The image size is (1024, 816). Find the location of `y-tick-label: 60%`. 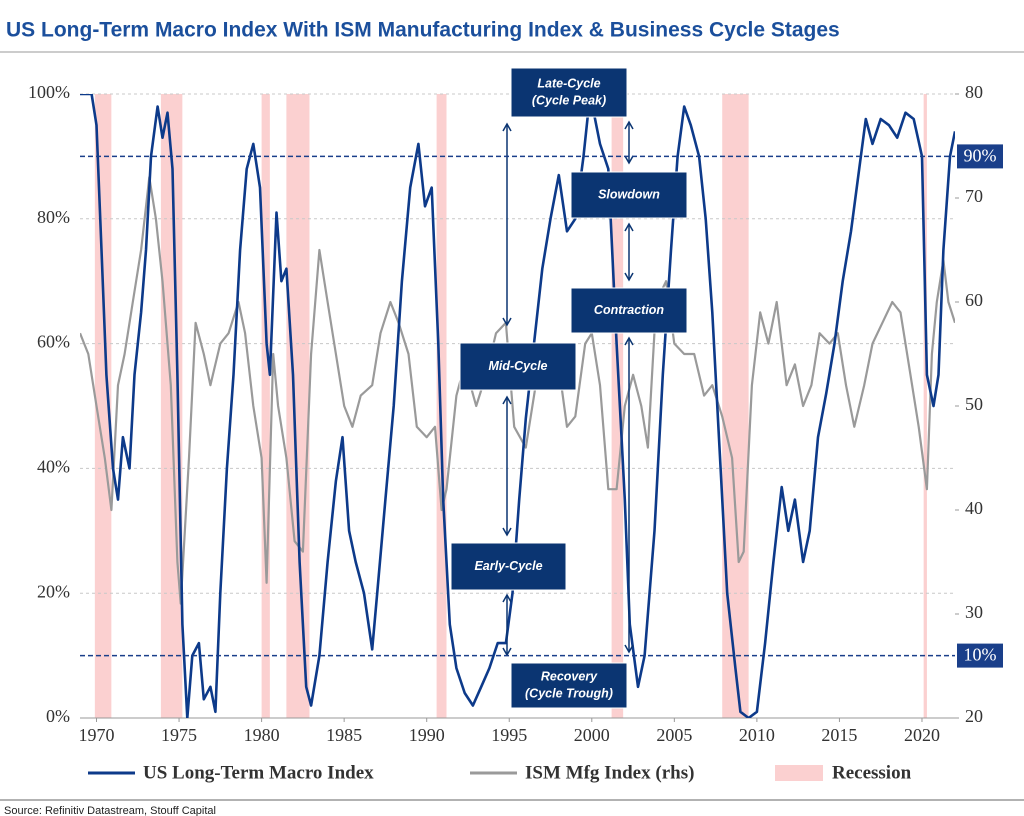

y-tick-label: 60% is located at coordinates (53, 342).